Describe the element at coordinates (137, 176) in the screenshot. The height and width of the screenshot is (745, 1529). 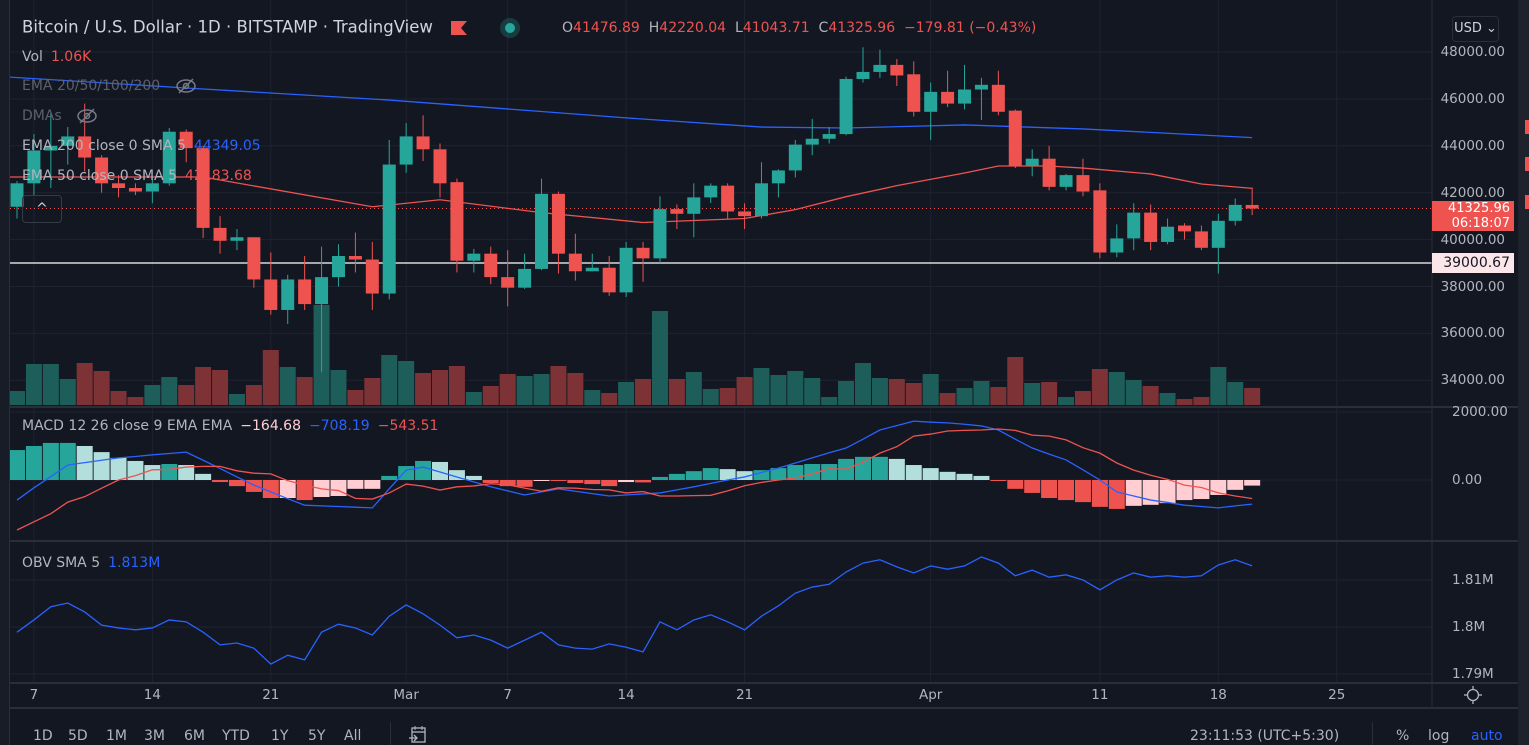
I see `ema50-legend: EMA 50 close 0 SMA 5 42183.68` at that location.